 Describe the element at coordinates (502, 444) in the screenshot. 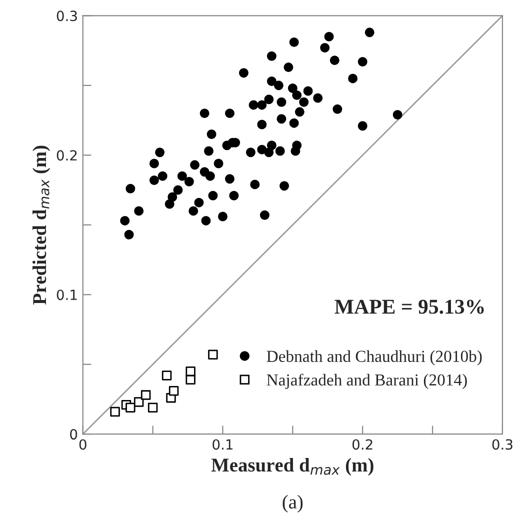

I see `x-tick-label: 0.3` at that location.